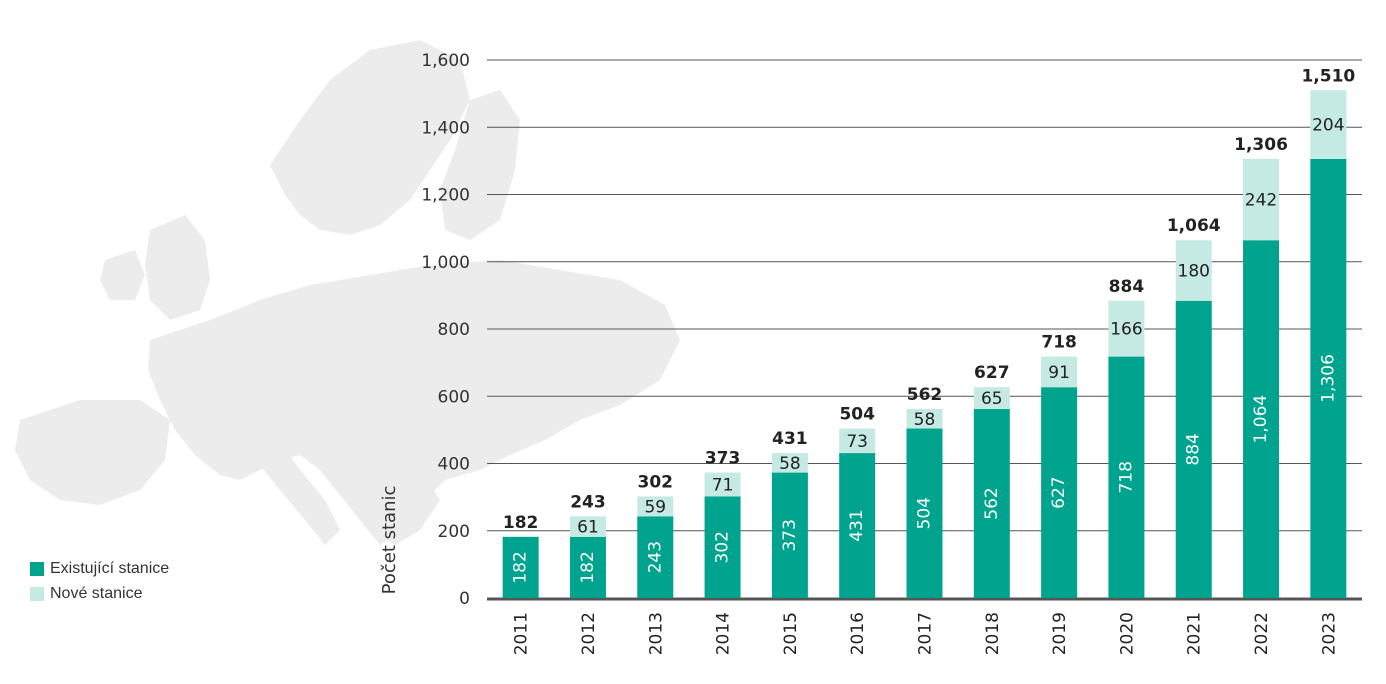  I want to click on bar-total-label: 718, so click(1059, 343).